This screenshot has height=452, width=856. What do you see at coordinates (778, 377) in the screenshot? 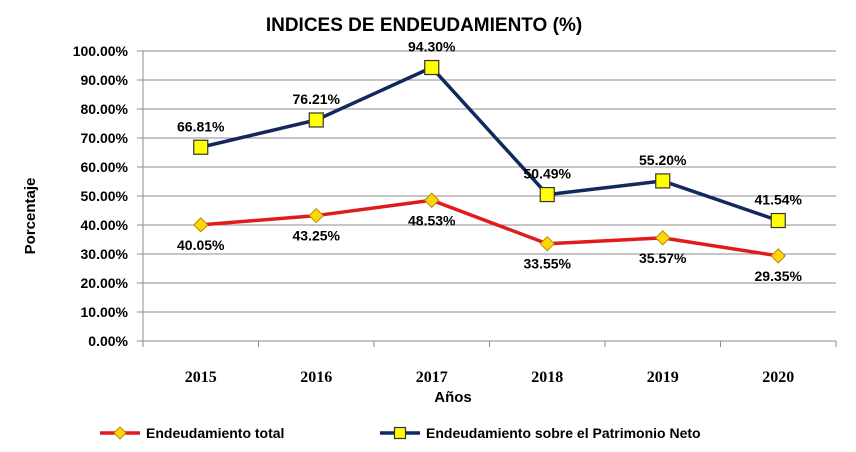
I see `x-tick-label: 2020` at bounding box center [778, 377].